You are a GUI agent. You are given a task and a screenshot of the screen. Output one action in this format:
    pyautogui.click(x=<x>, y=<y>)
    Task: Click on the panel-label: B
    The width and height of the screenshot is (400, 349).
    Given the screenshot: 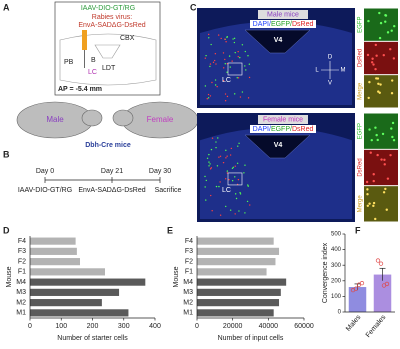 What is the action you would take?
    pyautogui.click(x=6, y=154)
    